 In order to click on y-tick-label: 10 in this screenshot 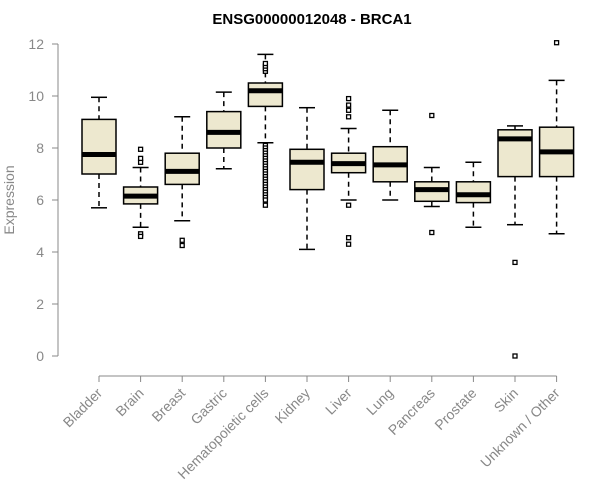, I will do `click(36, 96)`.